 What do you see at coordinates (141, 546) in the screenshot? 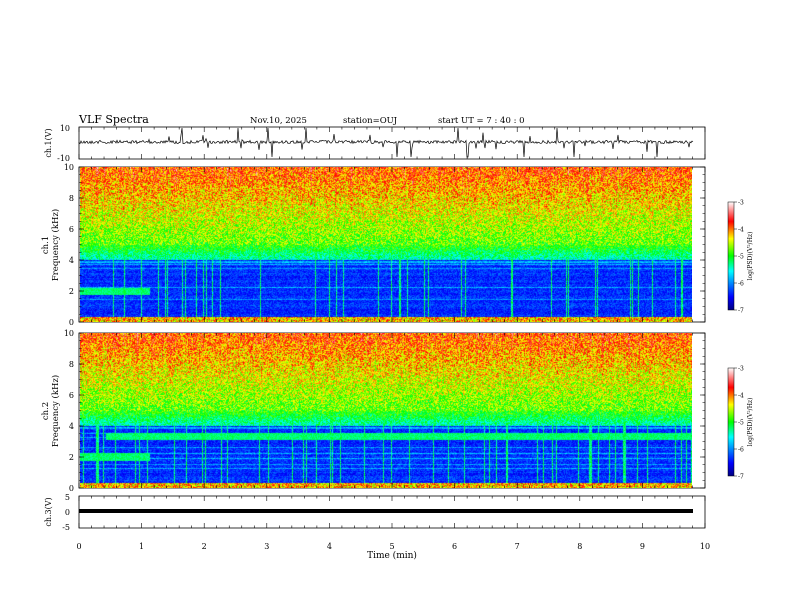
I see `x-tick-label: 1` at bounding box center [141, 546].